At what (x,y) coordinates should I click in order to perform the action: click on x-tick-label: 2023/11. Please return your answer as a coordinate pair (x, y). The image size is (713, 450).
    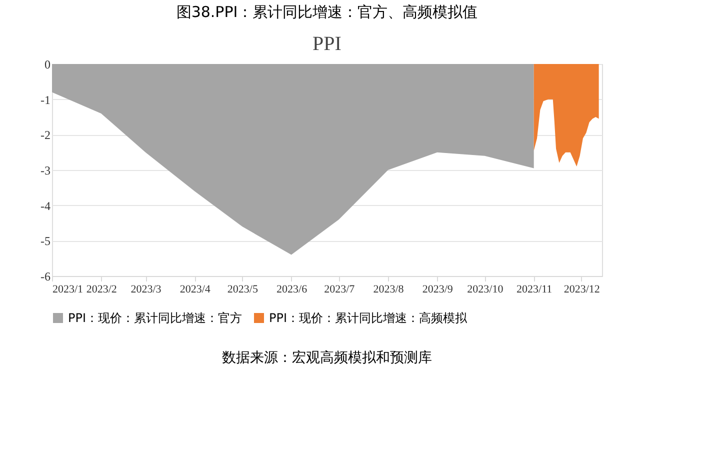
    Looking at the image, I should click on (534, 290).